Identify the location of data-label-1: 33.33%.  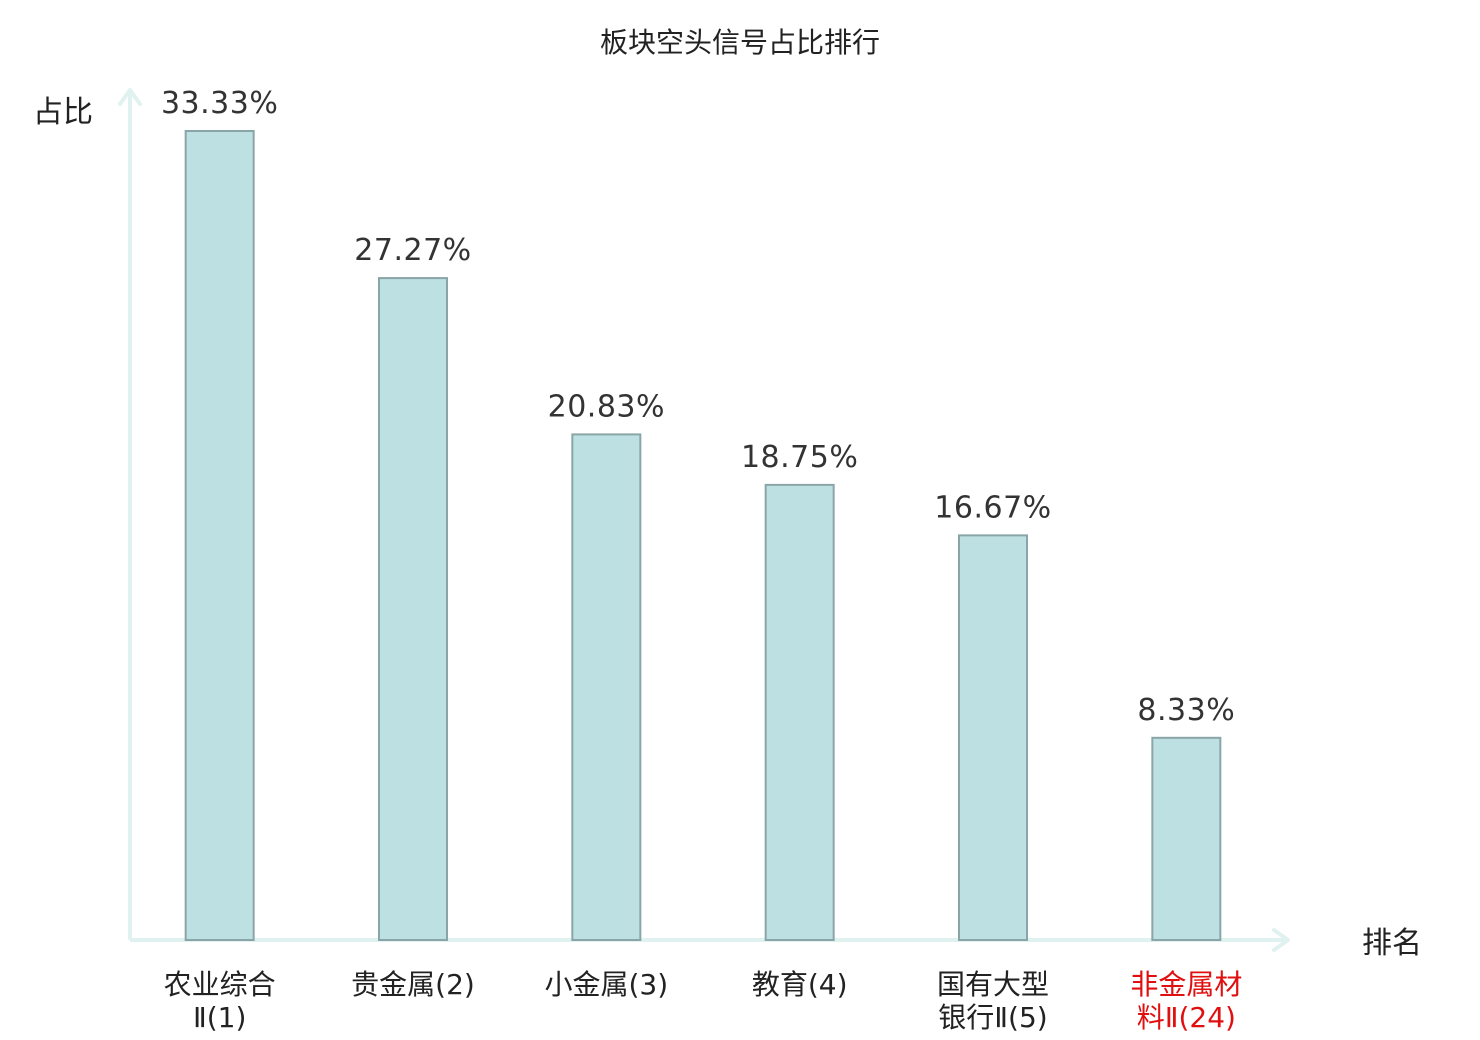
(219, 103).